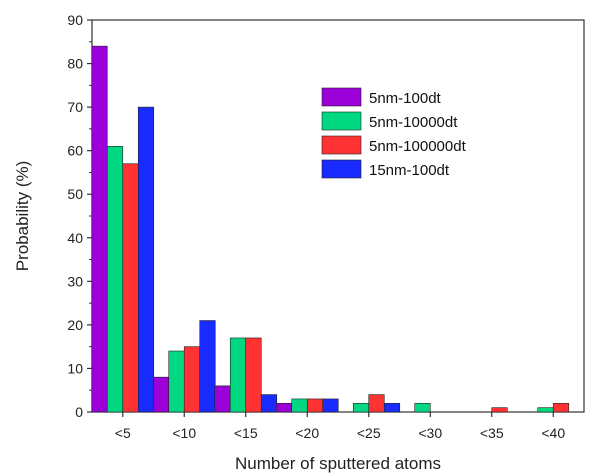 This screenshot has width=594, height=476. What do you see at coordinates (75, 368) in the screenshot?
I see `y-tick-label: 10` at bounding box center [75, 368].